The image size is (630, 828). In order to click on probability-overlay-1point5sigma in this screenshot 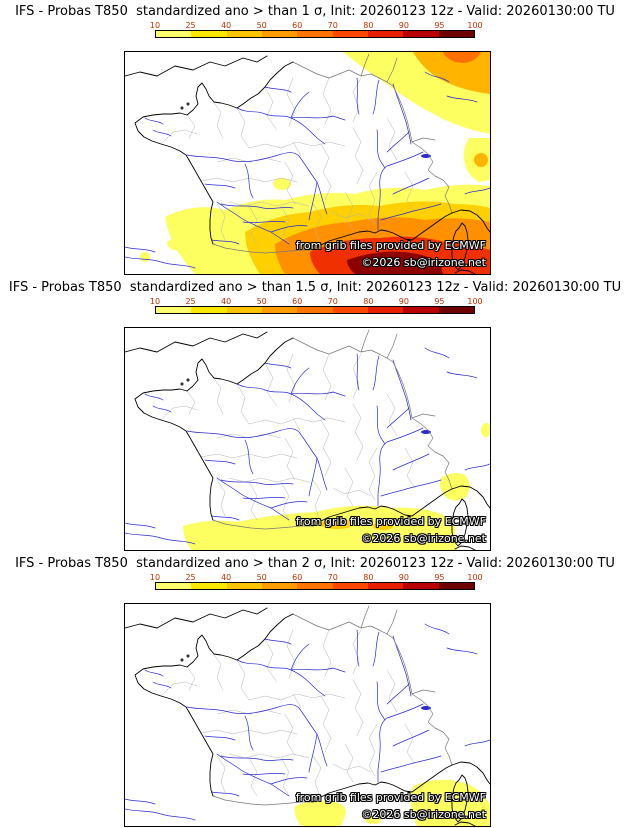, I will do `click(336, 486)`.